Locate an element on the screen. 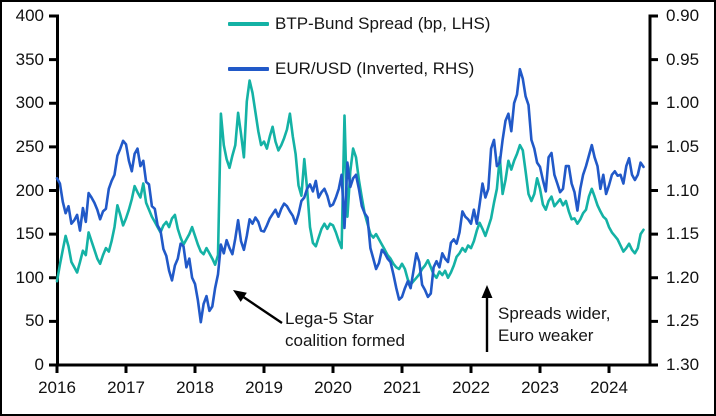  x-axis-year-label: 2016 is located at coordinates (57, 387).